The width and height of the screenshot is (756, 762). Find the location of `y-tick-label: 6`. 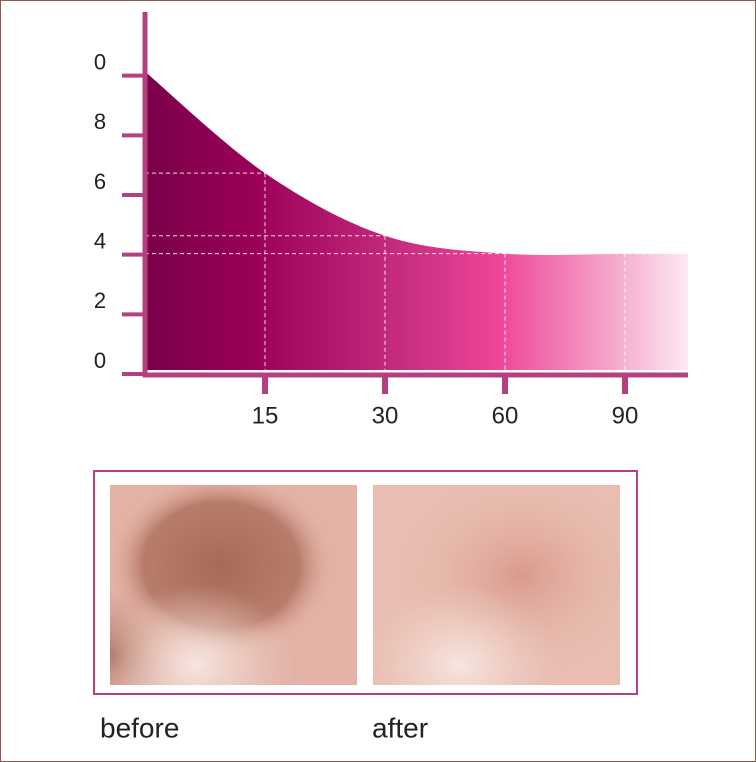

y-tick-label: 6 is located at coordinates (100, 181).